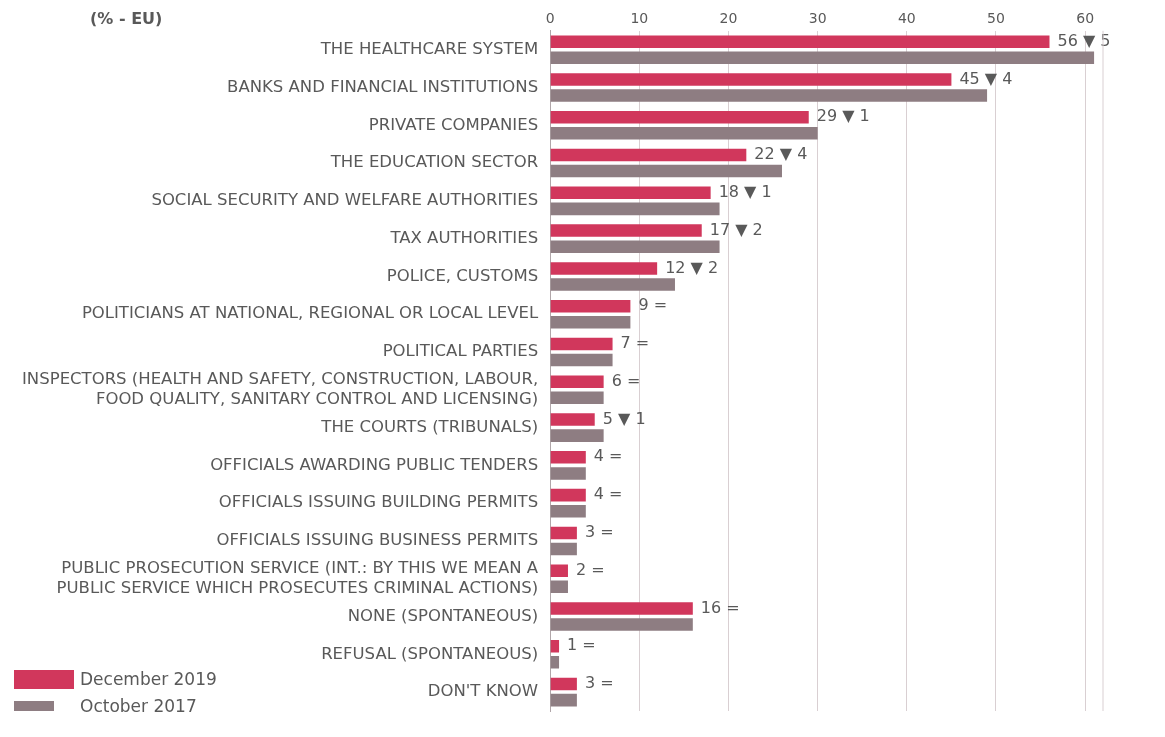 This screenshot has width=1165, height=737. What do you see at coordinates (377, 540) in the screenshot?
I see `y-tick-label: OFFICIALS ISSUING BUSINESS PERMITS` at bounding box center [377, 540].